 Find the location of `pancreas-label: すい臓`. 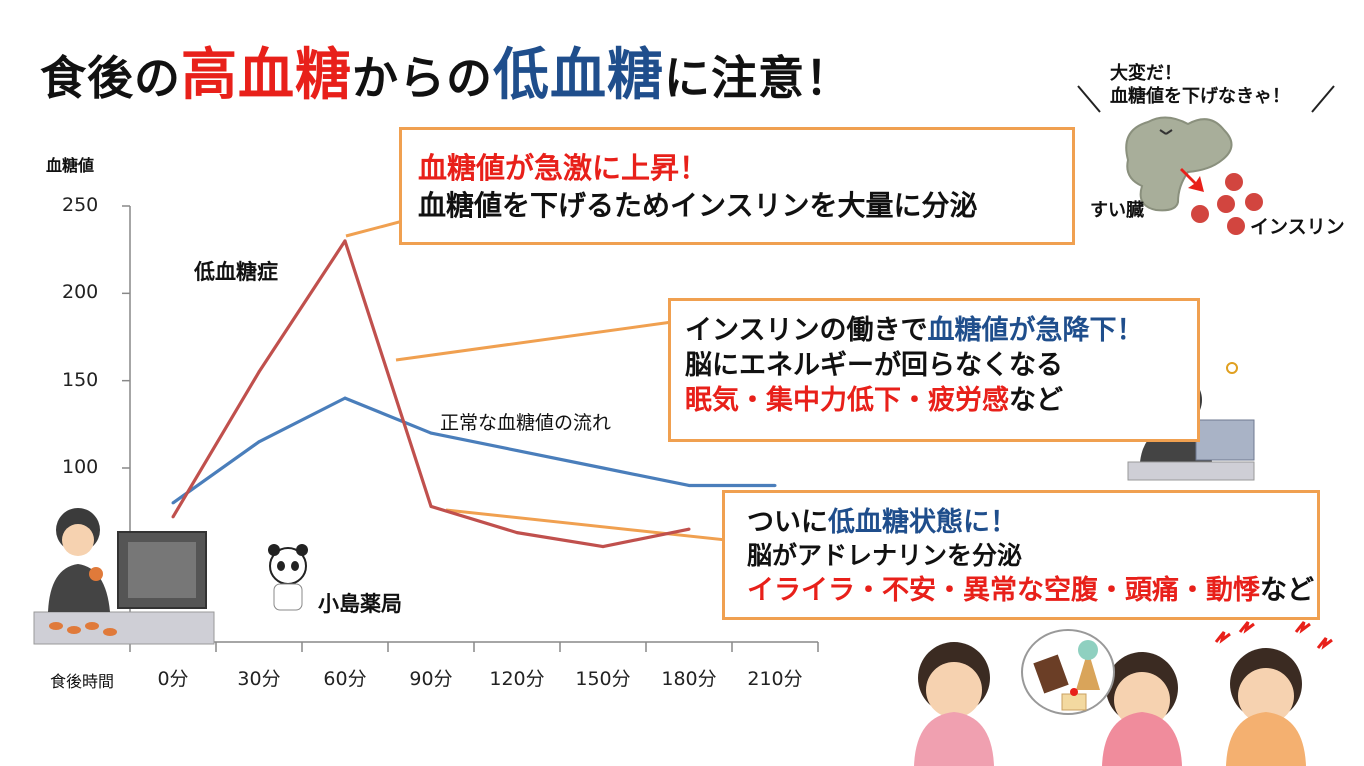

pancreas-label: すい臓 is located at coordinates (1117, 210).